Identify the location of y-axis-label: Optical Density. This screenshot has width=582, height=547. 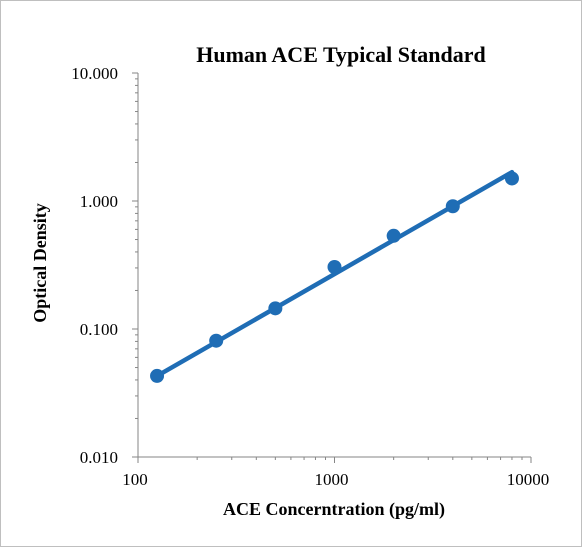
(40, 263).